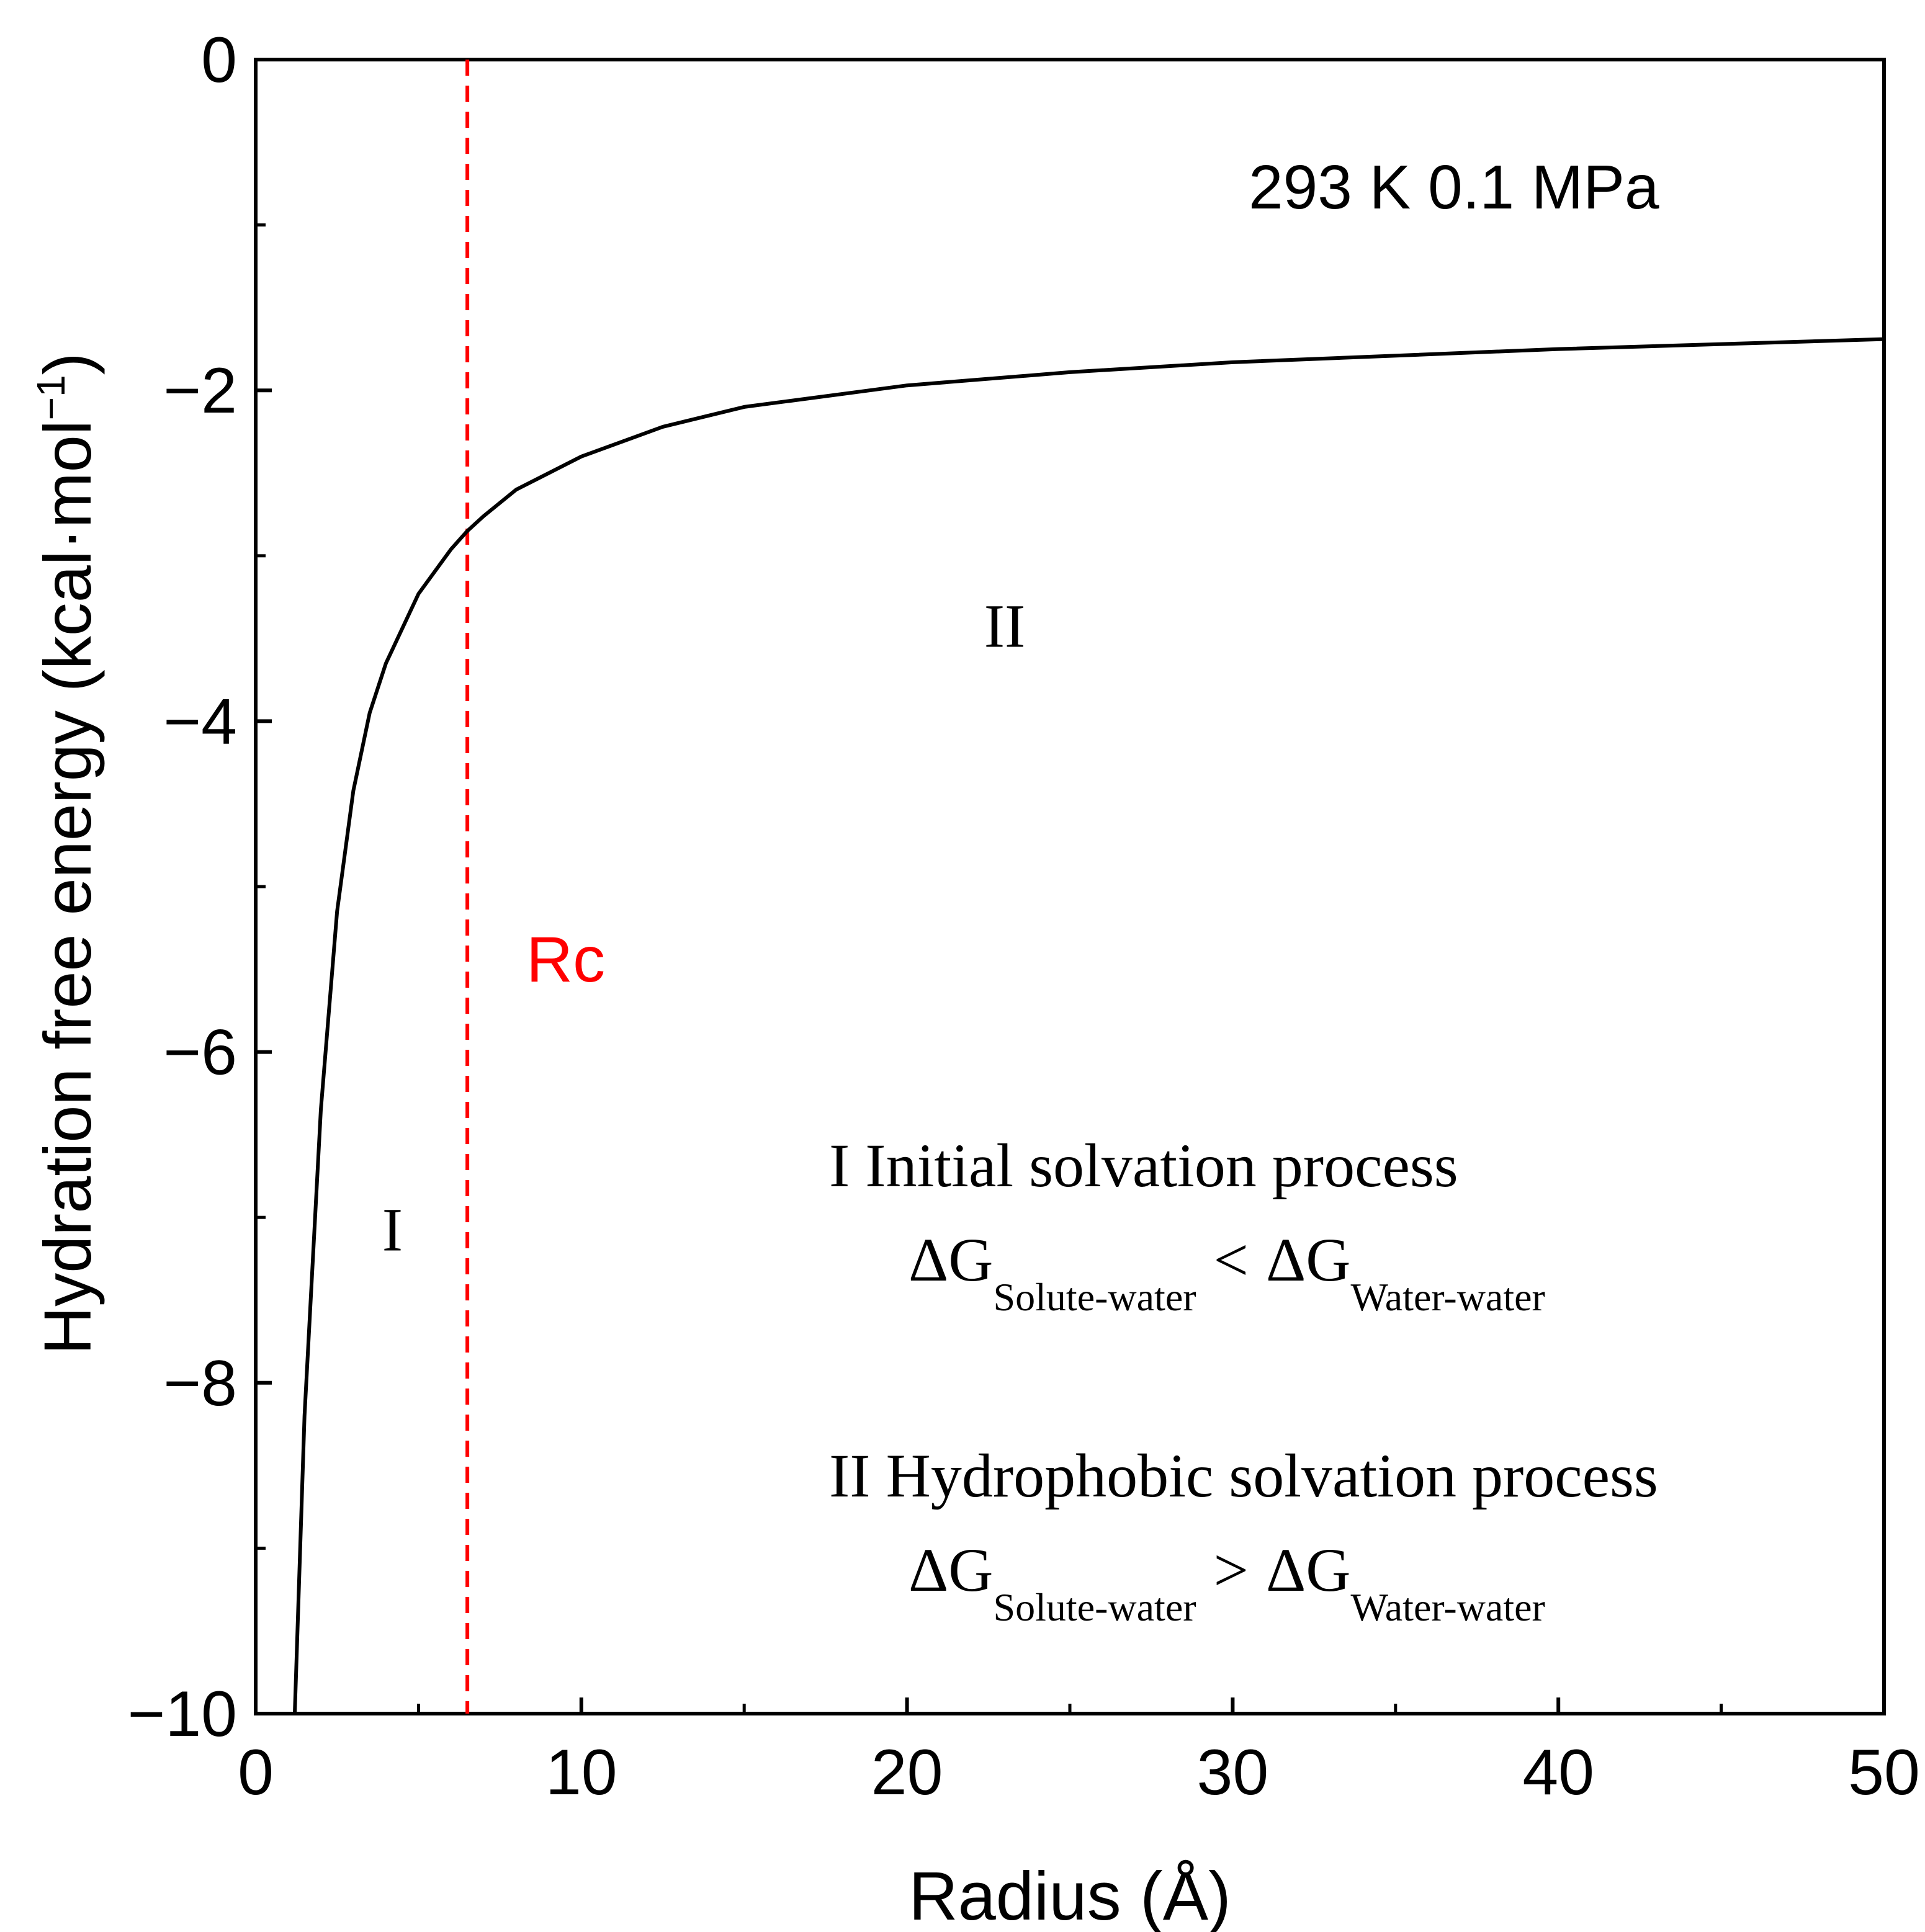  I want to click on x-tick-label: 0, so click(256, 1773).